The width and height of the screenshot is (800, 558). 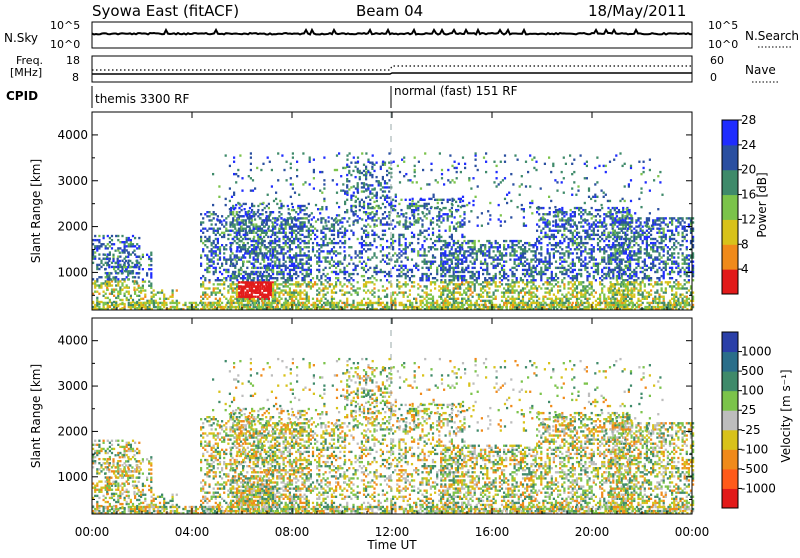 I want to click on nave-label: Nave, so click(x=760, y=70).